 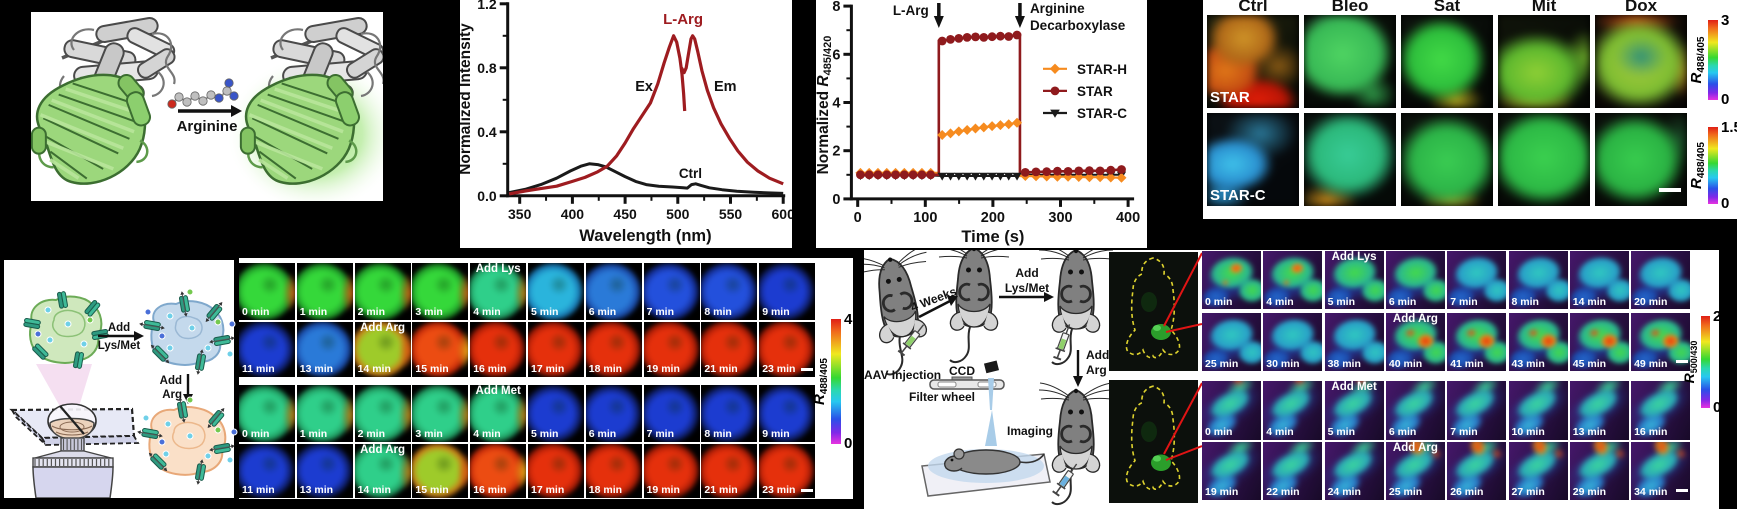 What do you see at coordinates (836, 104) in the screenshot?
I see `svg-text: 4` at bounding box center [836, 104].